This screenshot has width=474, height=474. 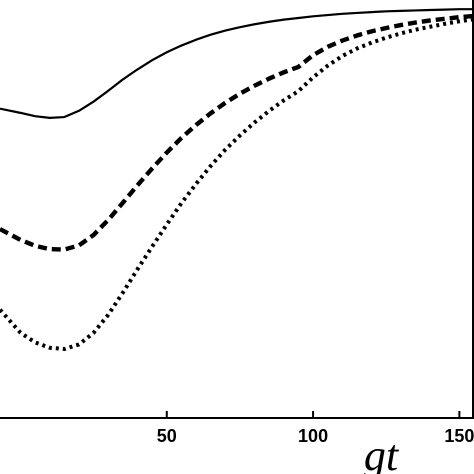 What do you see at coordinates (459, 436) in the screenshot?
I see `x-tick-label: 150` at bounding box center [459, 436].